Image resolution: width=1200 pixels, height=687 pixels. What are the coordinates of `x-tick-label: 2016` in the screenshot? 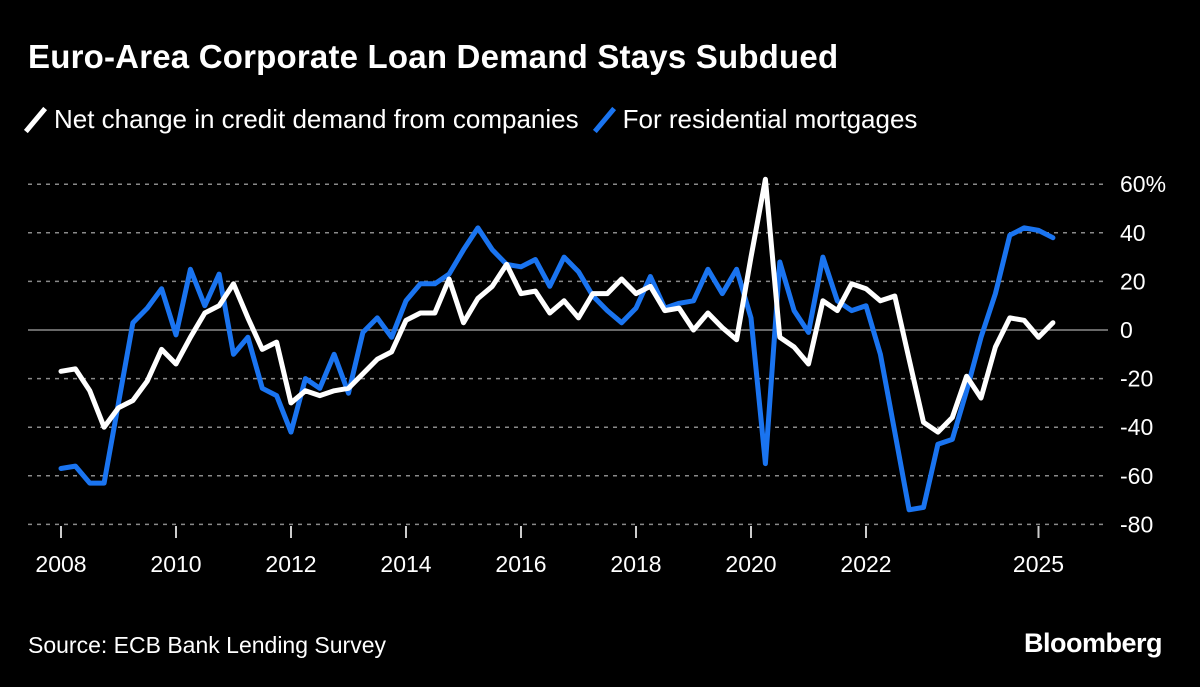 It's located at (520, 564).